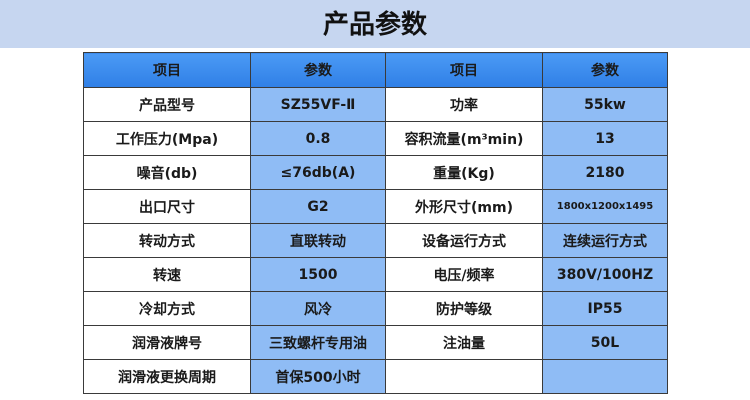 The height and width of the screenshot is (400, 750). What do you see at coordinates (167, 240) in the screenshot?
I see `item-cell: 转动方式` at bounding box center [167, 240].